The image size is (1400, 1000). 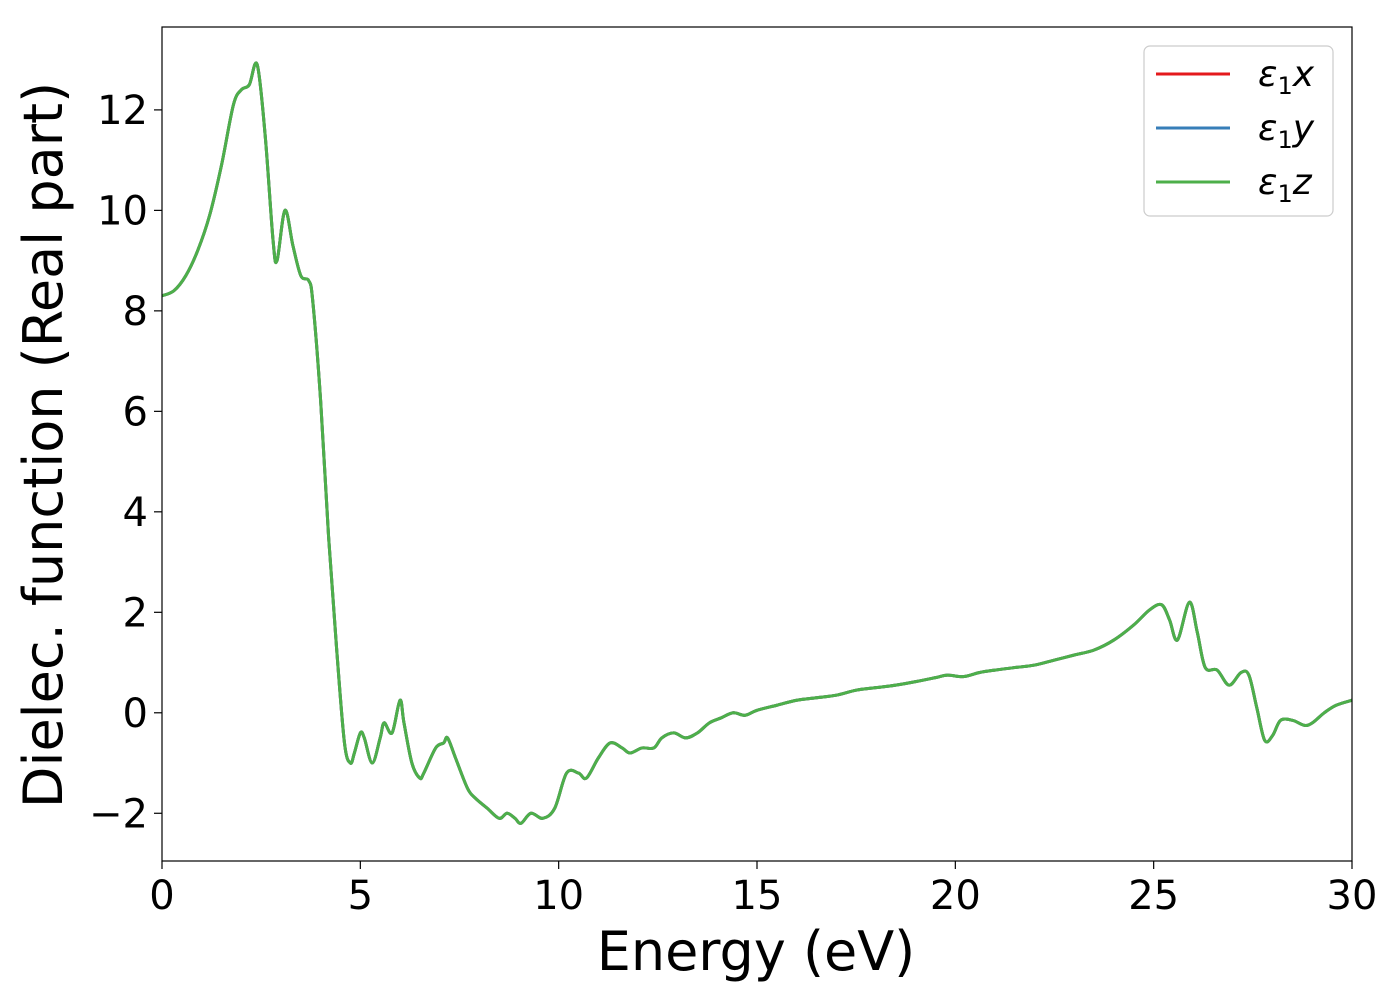 I want to click on x-axis-label: Energy (eV), so click(x=756, y=951).